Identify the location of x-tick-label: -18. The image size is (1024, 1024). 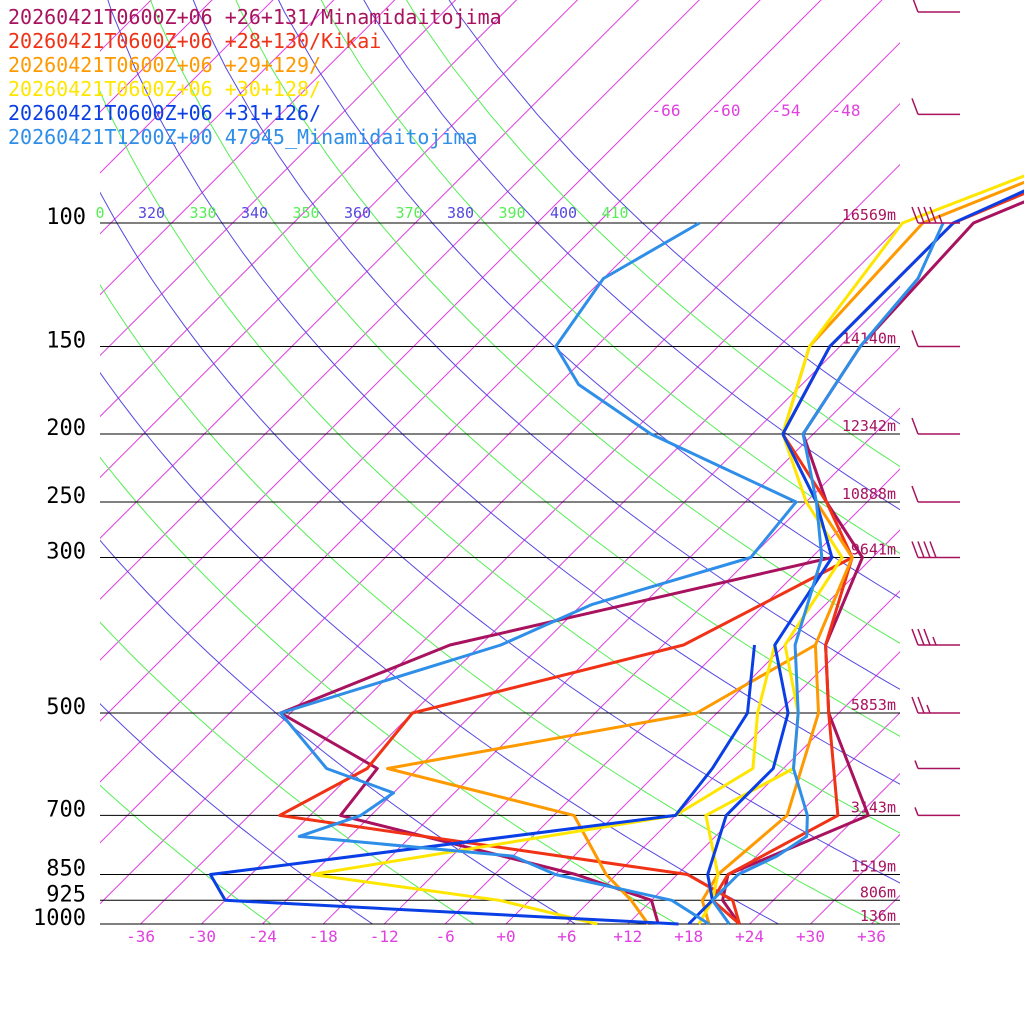
(323, 936).